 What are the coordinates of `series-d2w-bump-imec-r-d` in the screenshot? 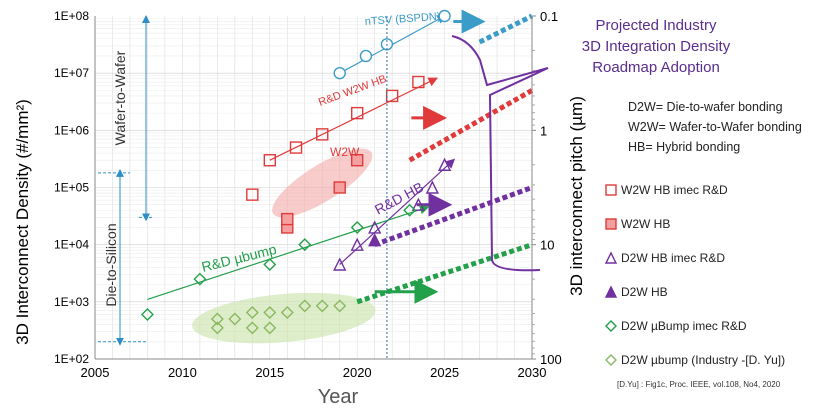 It's located at (278, 262).